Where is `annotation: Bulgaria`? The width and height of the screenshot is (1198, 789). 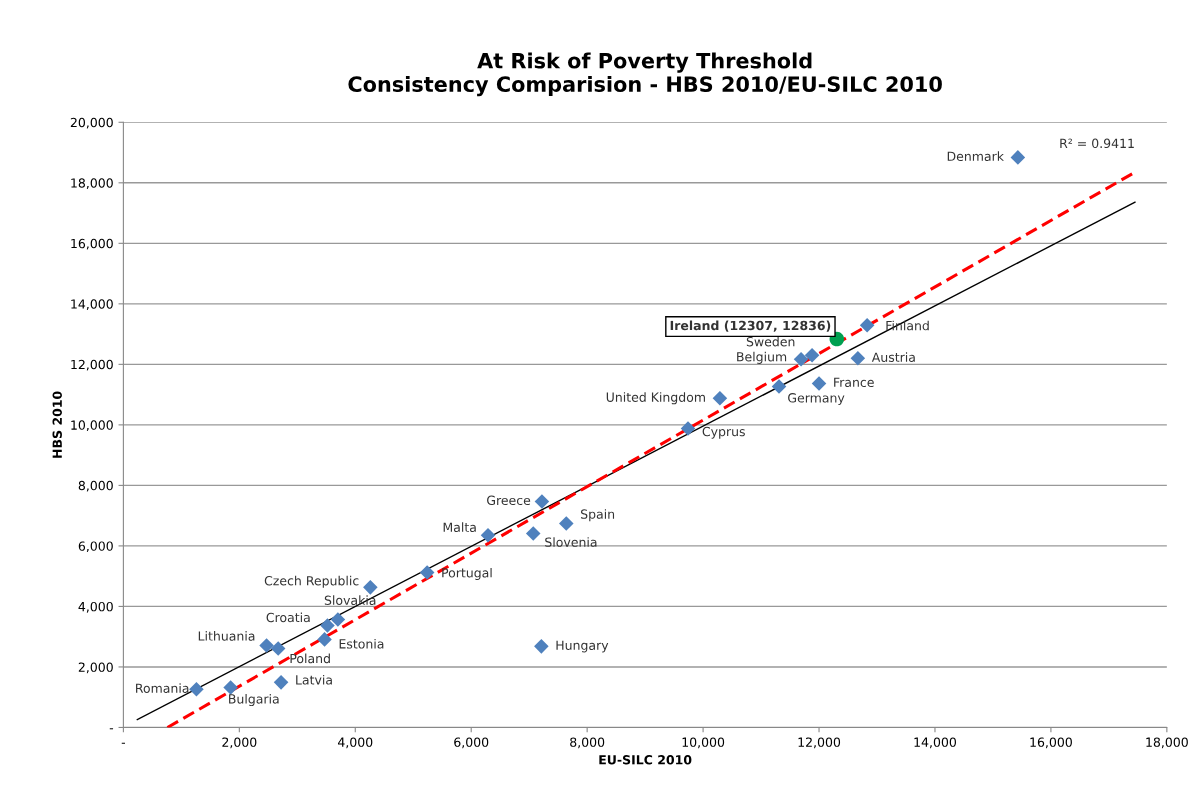 annotation: Bulgaria is located at coordinates (254, 700).